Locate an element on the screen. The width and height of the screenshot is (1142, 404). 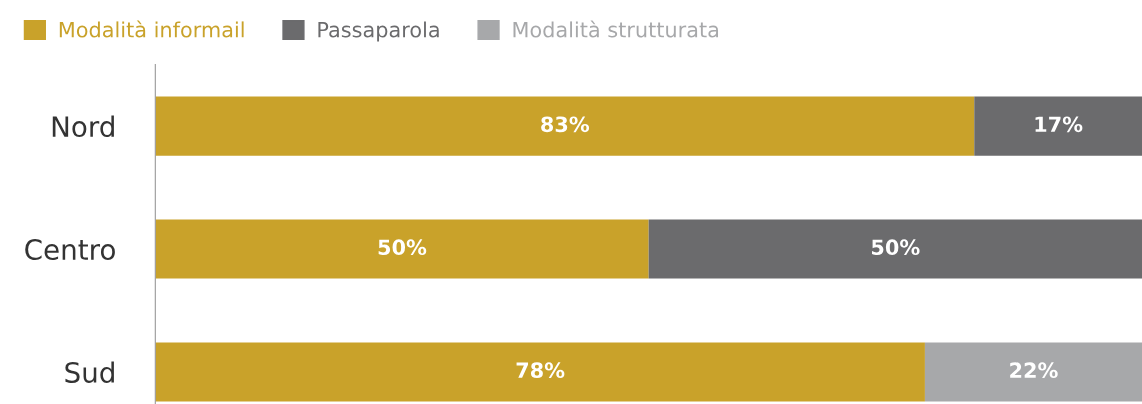
legend-label: Modalità informail is located at coordinates (151, 29).